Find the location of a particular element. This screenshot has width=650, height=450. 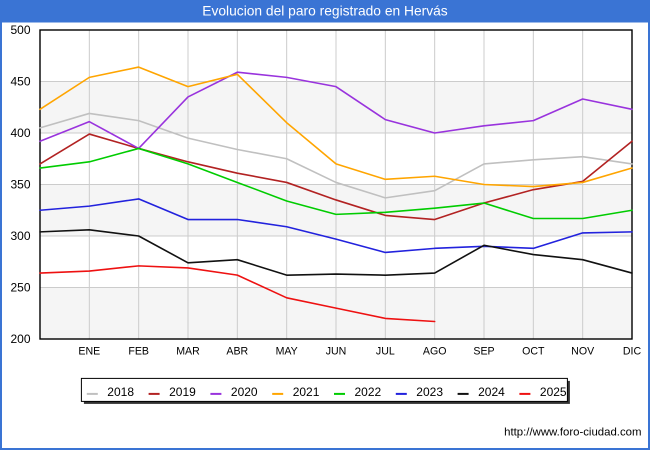

svg-text: 450 is located at coordinates (20, 82).